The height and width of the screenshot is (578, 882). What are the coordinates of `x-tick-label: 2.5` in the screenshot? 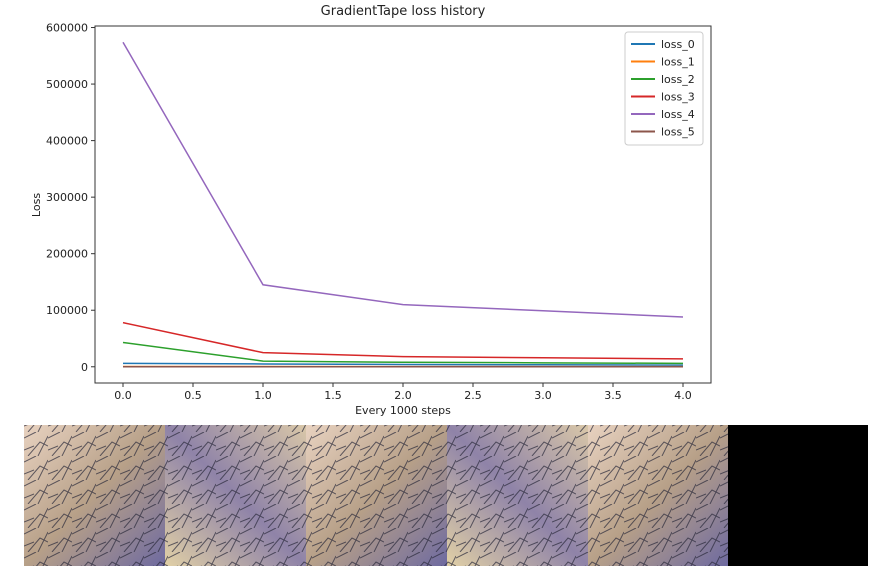 It's located at (473, 395).